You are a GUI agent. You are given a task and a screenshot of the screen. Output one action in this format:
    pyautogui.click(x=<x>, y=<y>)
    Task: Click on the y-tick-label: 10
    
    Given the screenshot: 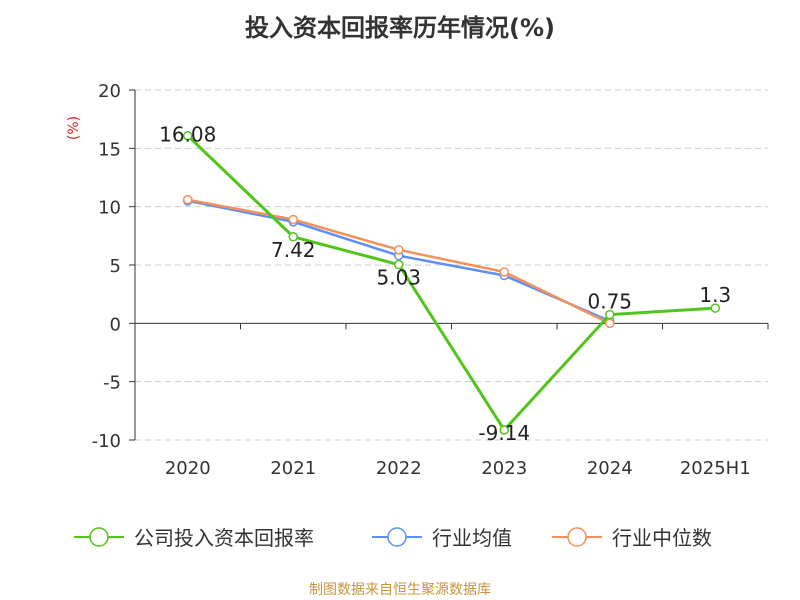 What is the action you would take?
    pyautogui.click(x=109, y=208)
    